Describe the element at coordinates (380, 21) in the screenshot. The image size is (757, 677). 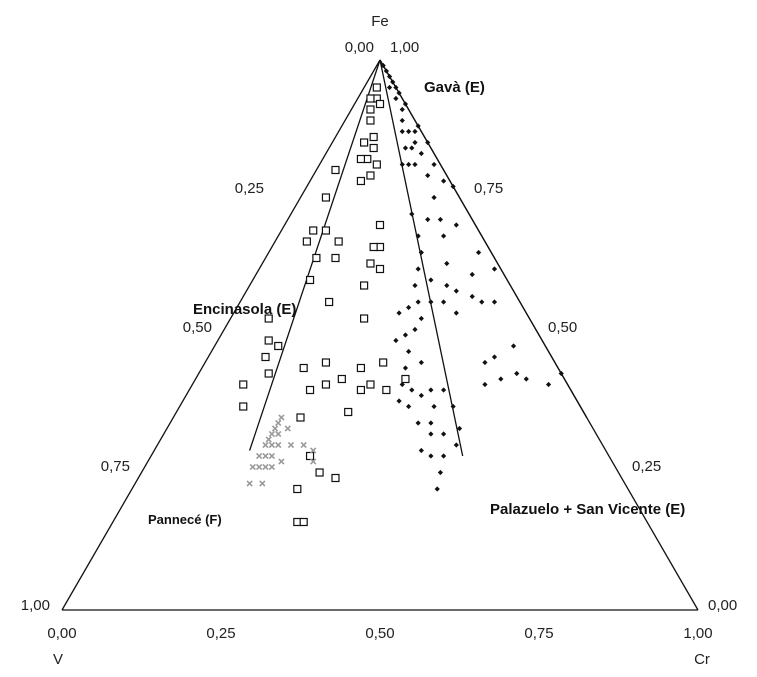
I see `vertex-label-fe: Fe` at that location.